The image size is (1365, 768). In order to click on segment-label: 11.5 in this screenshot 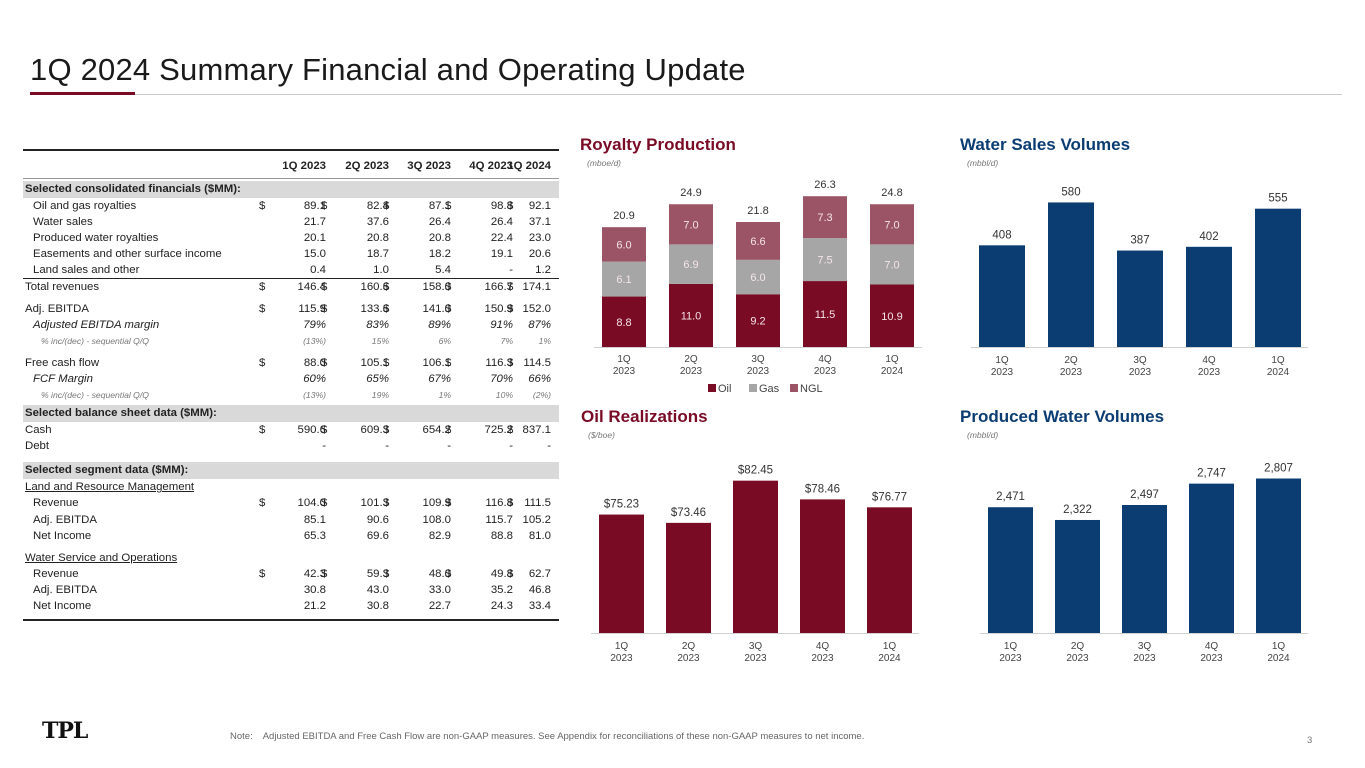, I will do `click(825, 315)`.